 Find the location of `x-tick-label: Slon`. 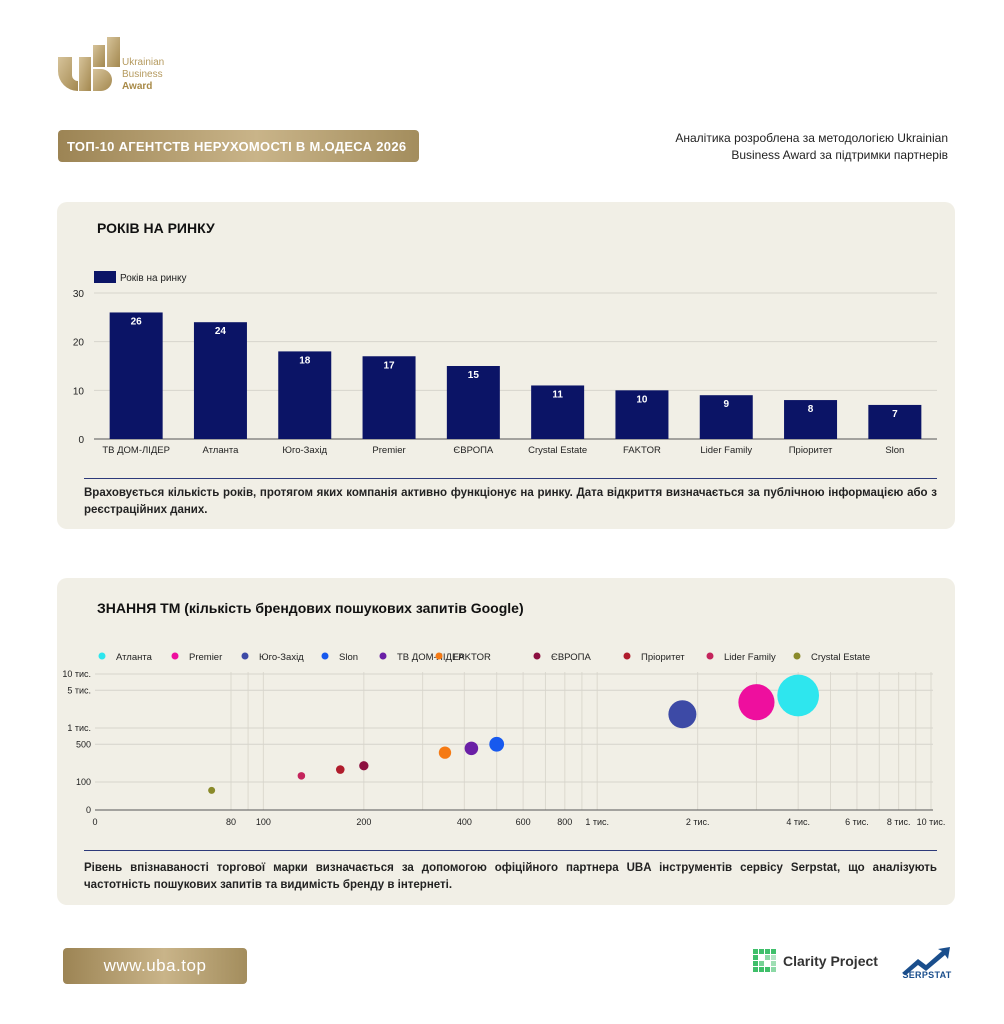

x-tick-label: Slon is located at coordinates (894, 450).